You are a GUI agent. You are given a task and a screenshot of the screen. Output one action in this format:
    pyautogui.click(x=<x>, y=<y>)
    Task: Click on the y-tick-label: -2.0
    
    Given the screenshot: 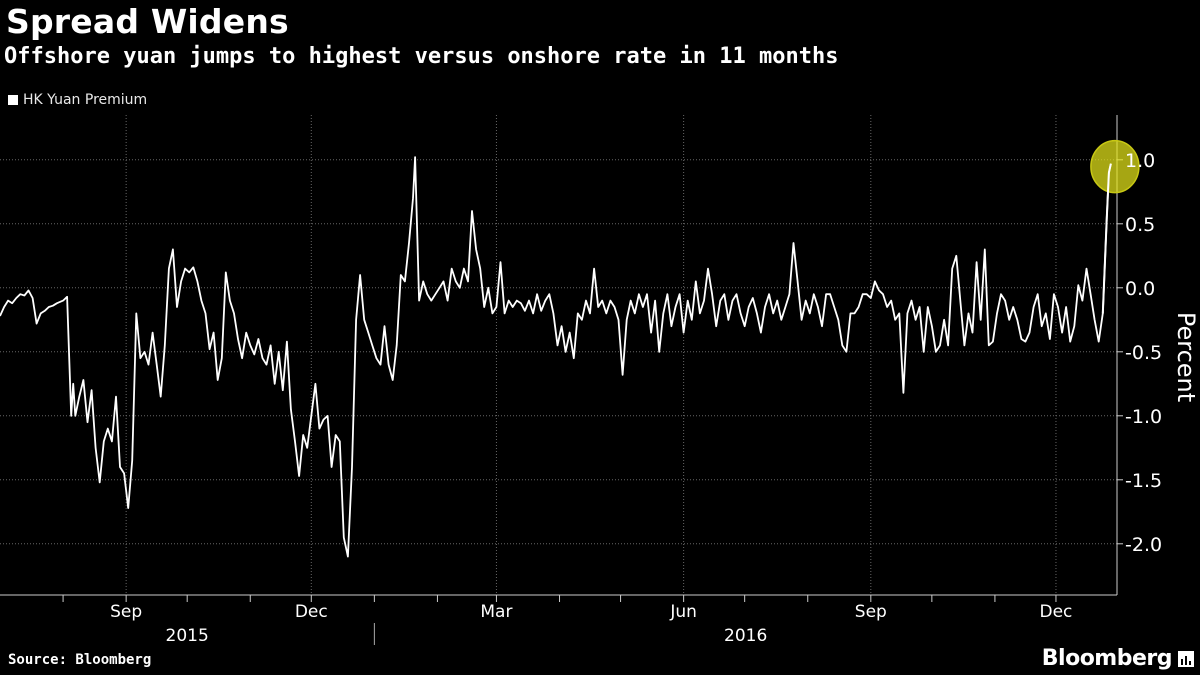 What is the action you would take?
    pyautogui.click(x=1143, y=545)
    